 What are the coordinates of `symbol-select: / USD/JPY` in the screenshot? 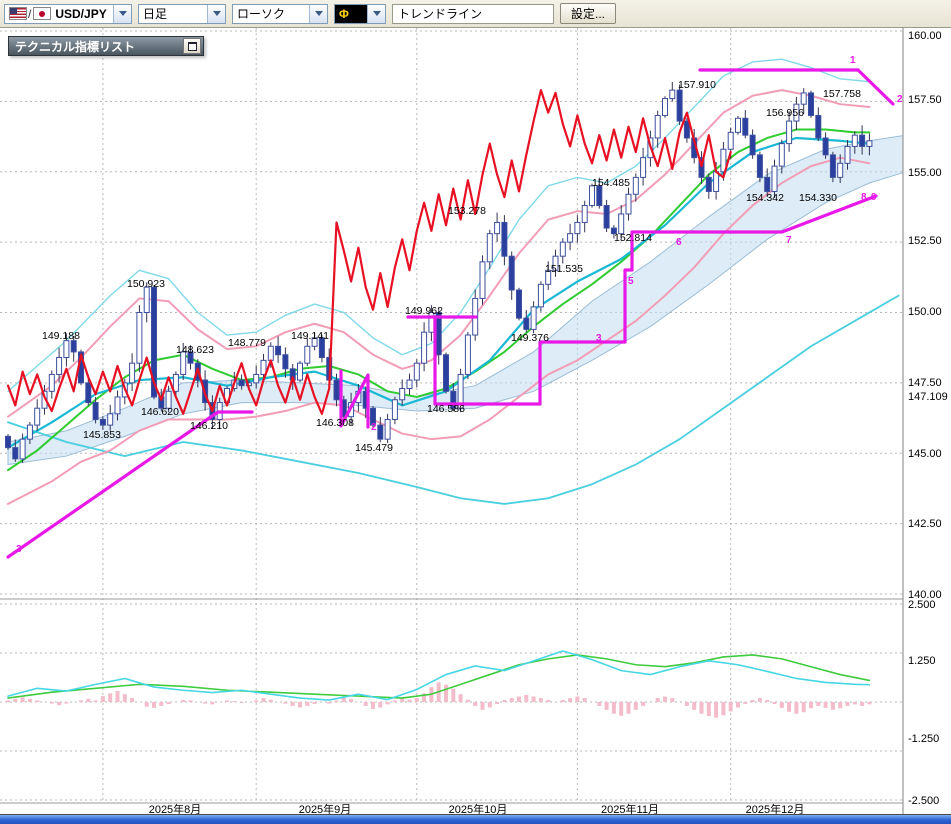 It's located at (68, 13).